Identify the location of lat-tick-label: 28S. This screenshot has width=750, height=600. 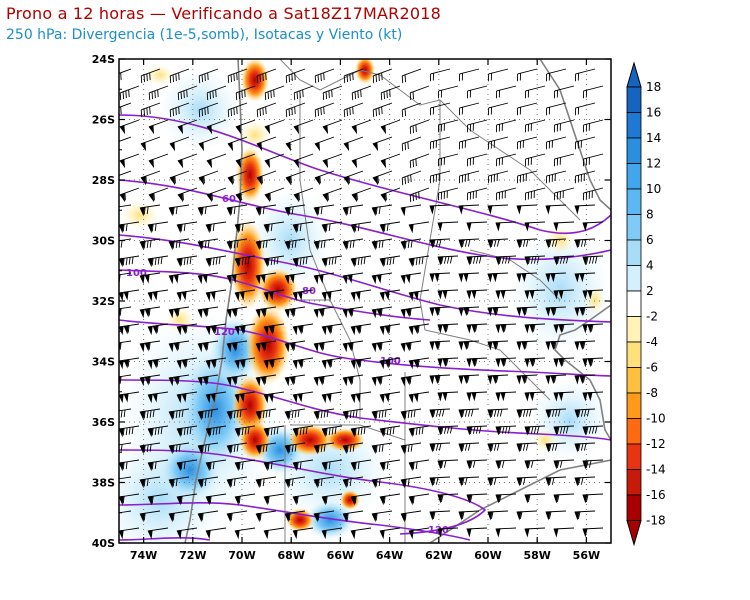
(103, 180).